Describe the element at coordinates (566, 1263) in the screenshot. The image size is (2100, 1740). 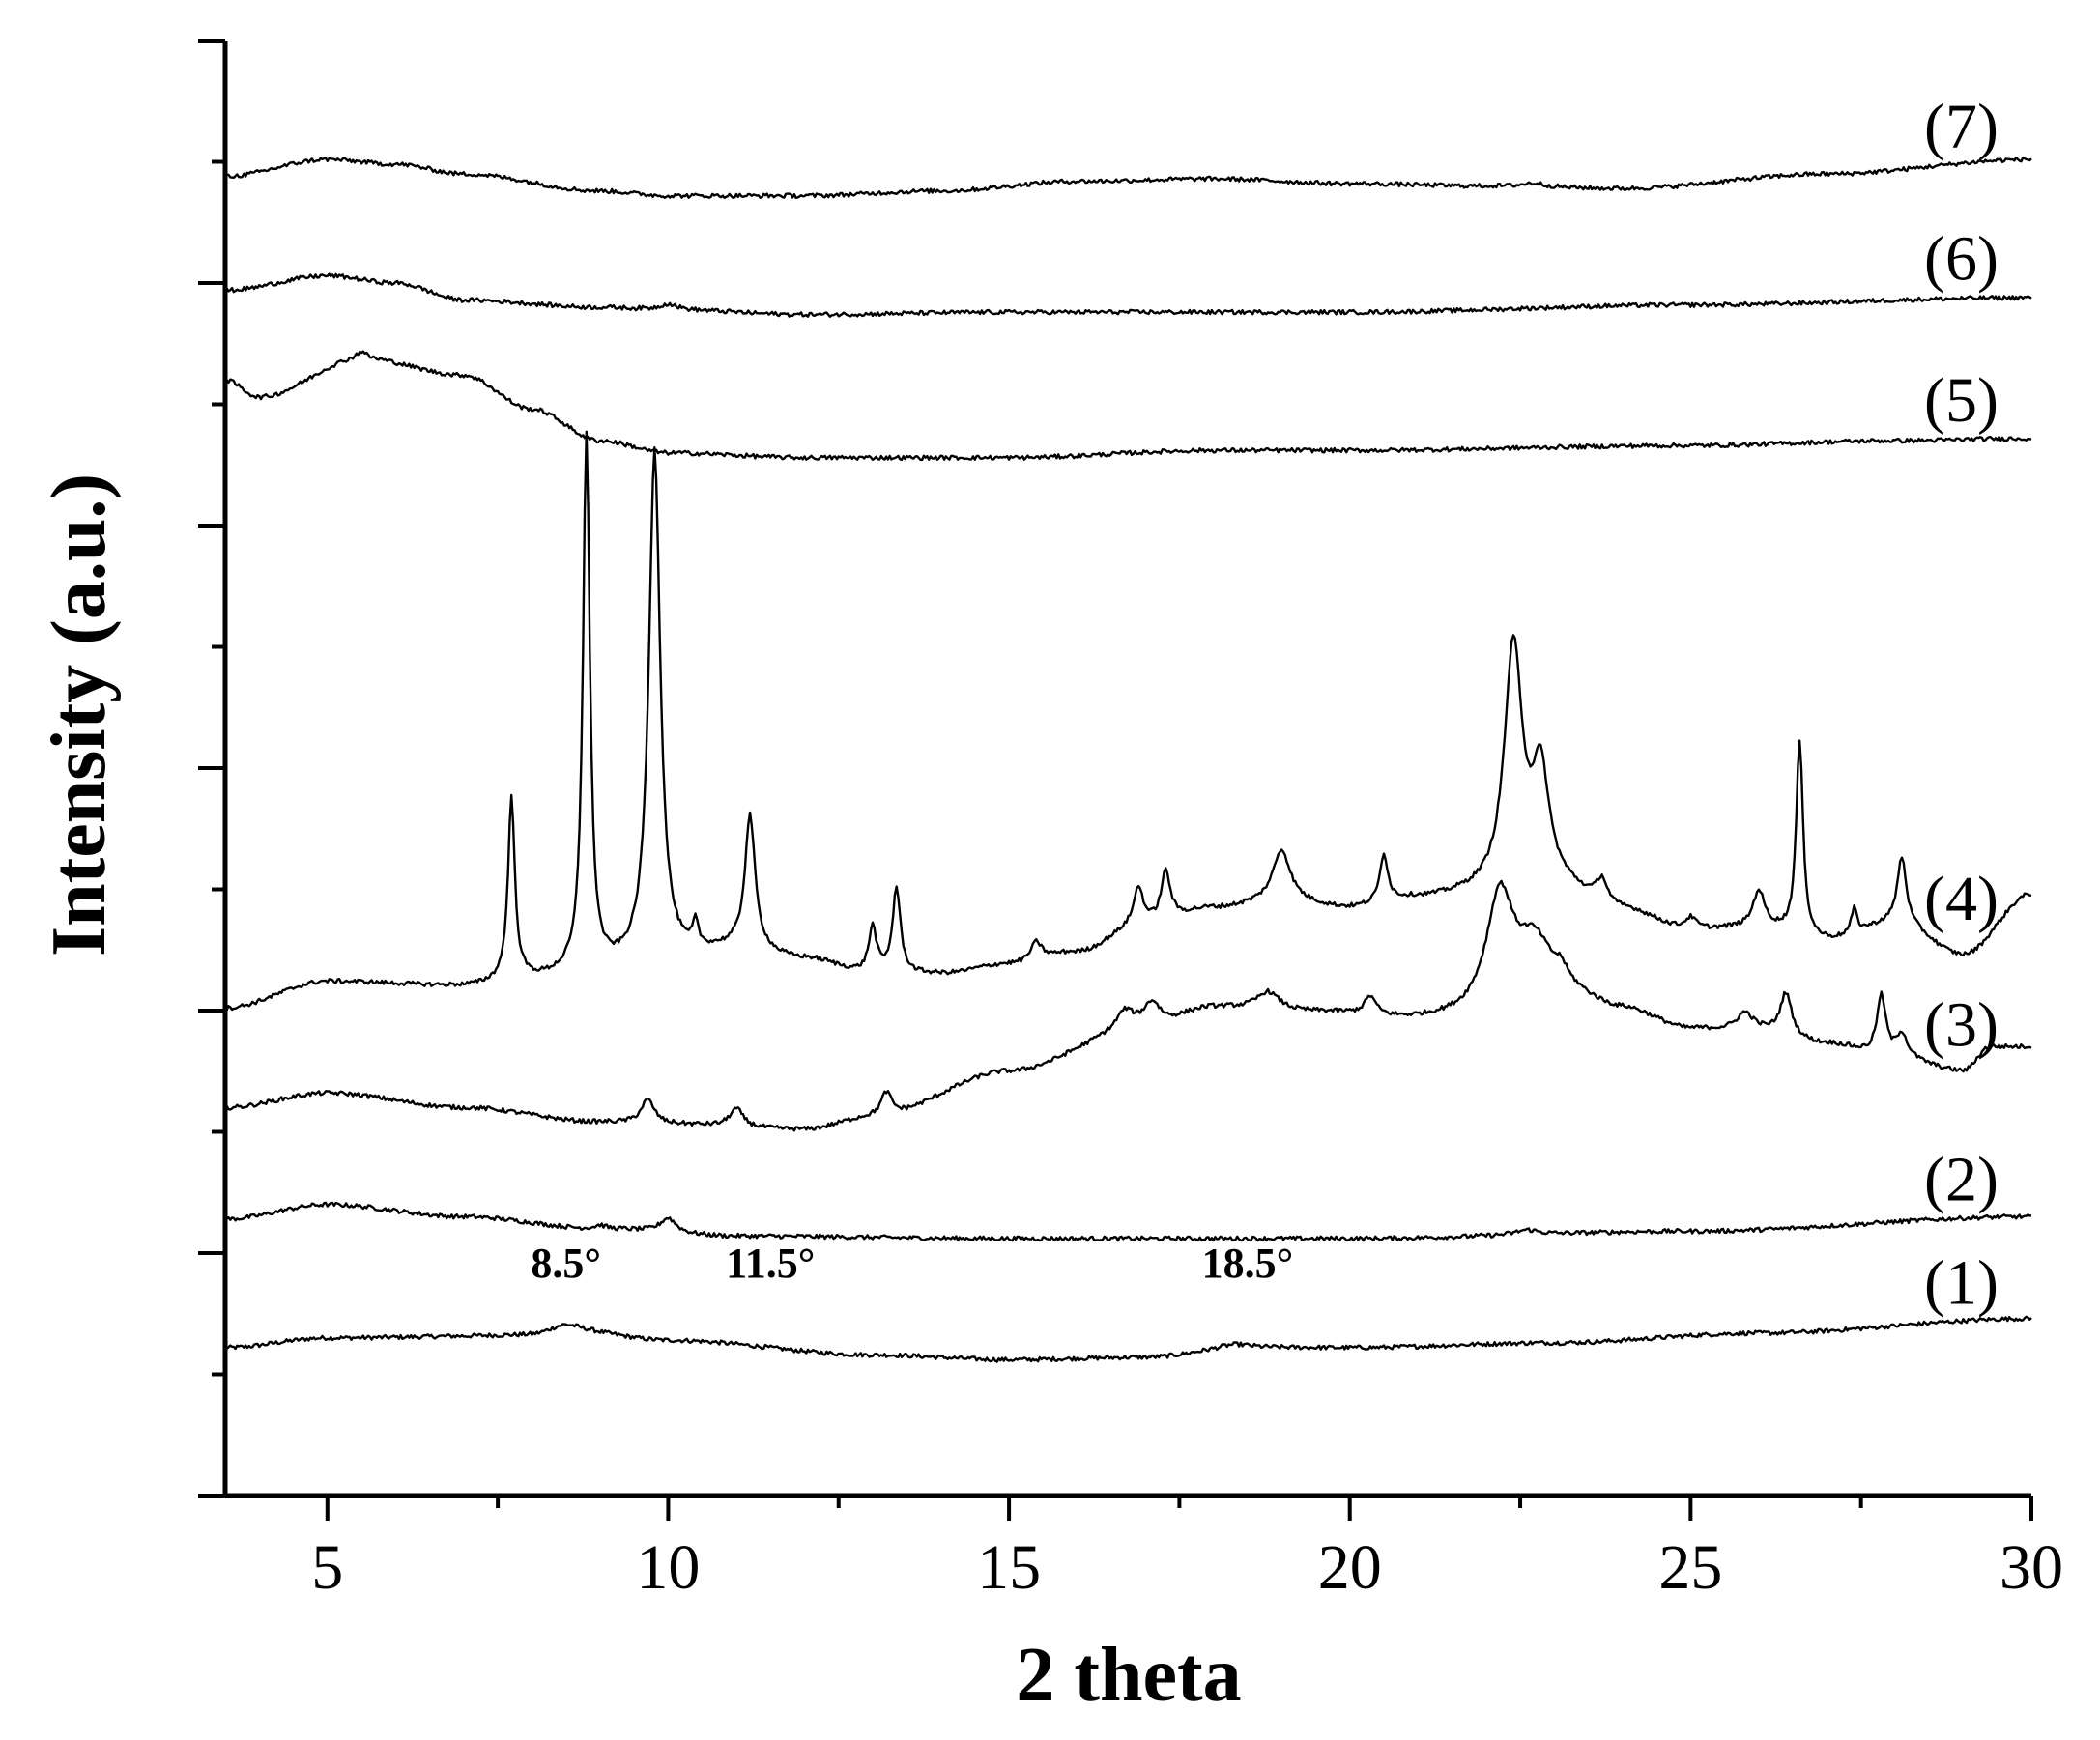
I see `peak-annotation-1: 8.5°` at that location.